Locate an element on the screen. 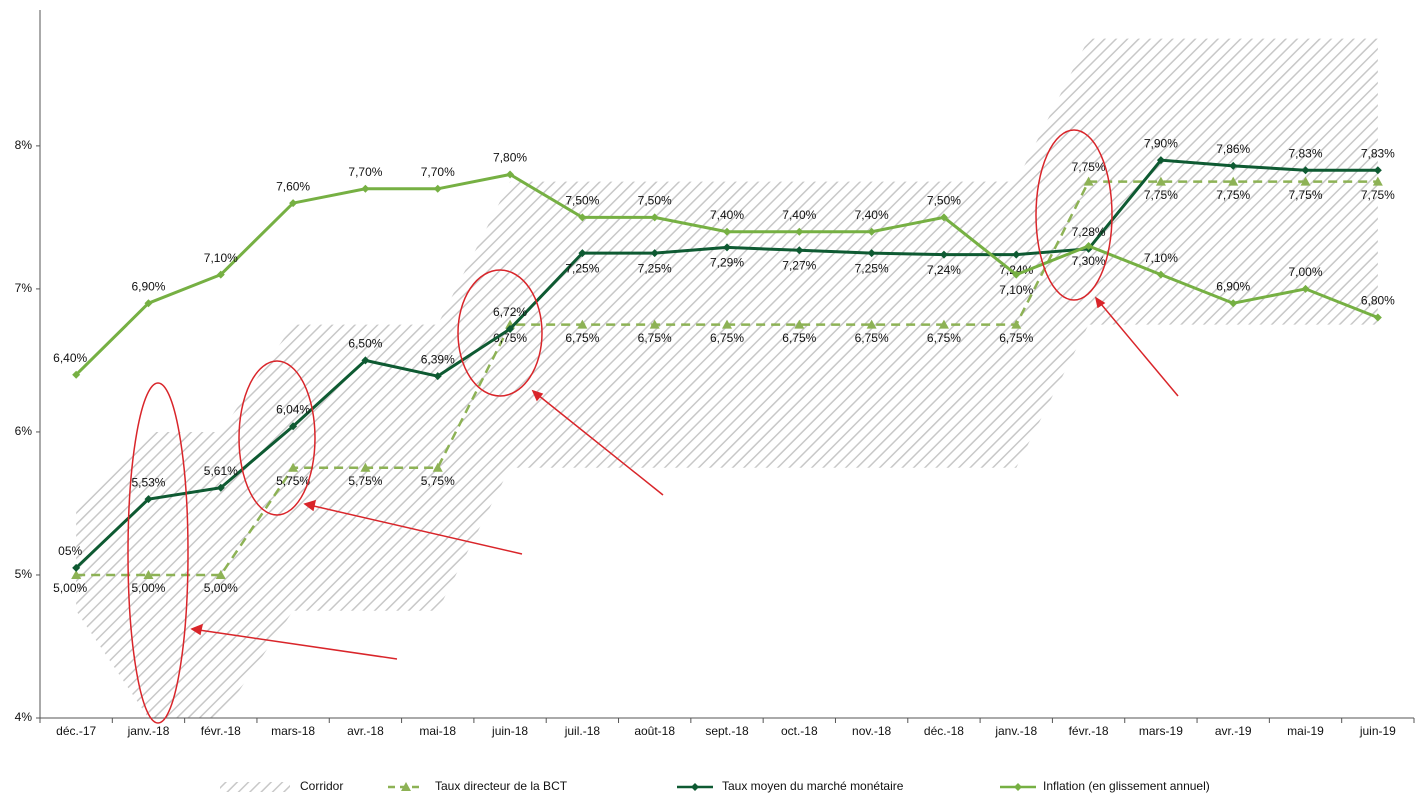 This screenshot has height=800, width=1419. legend-label: Inflation (en glissement annuel) is located at coordinates (1126, 786).